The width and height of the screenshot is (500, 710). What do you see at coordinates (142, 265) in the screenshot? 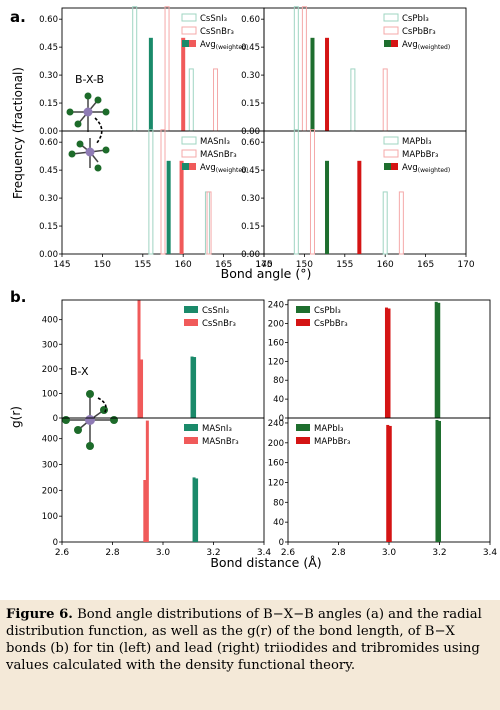
I see `x-tick-label: 155` at bounding box center [142, 265].